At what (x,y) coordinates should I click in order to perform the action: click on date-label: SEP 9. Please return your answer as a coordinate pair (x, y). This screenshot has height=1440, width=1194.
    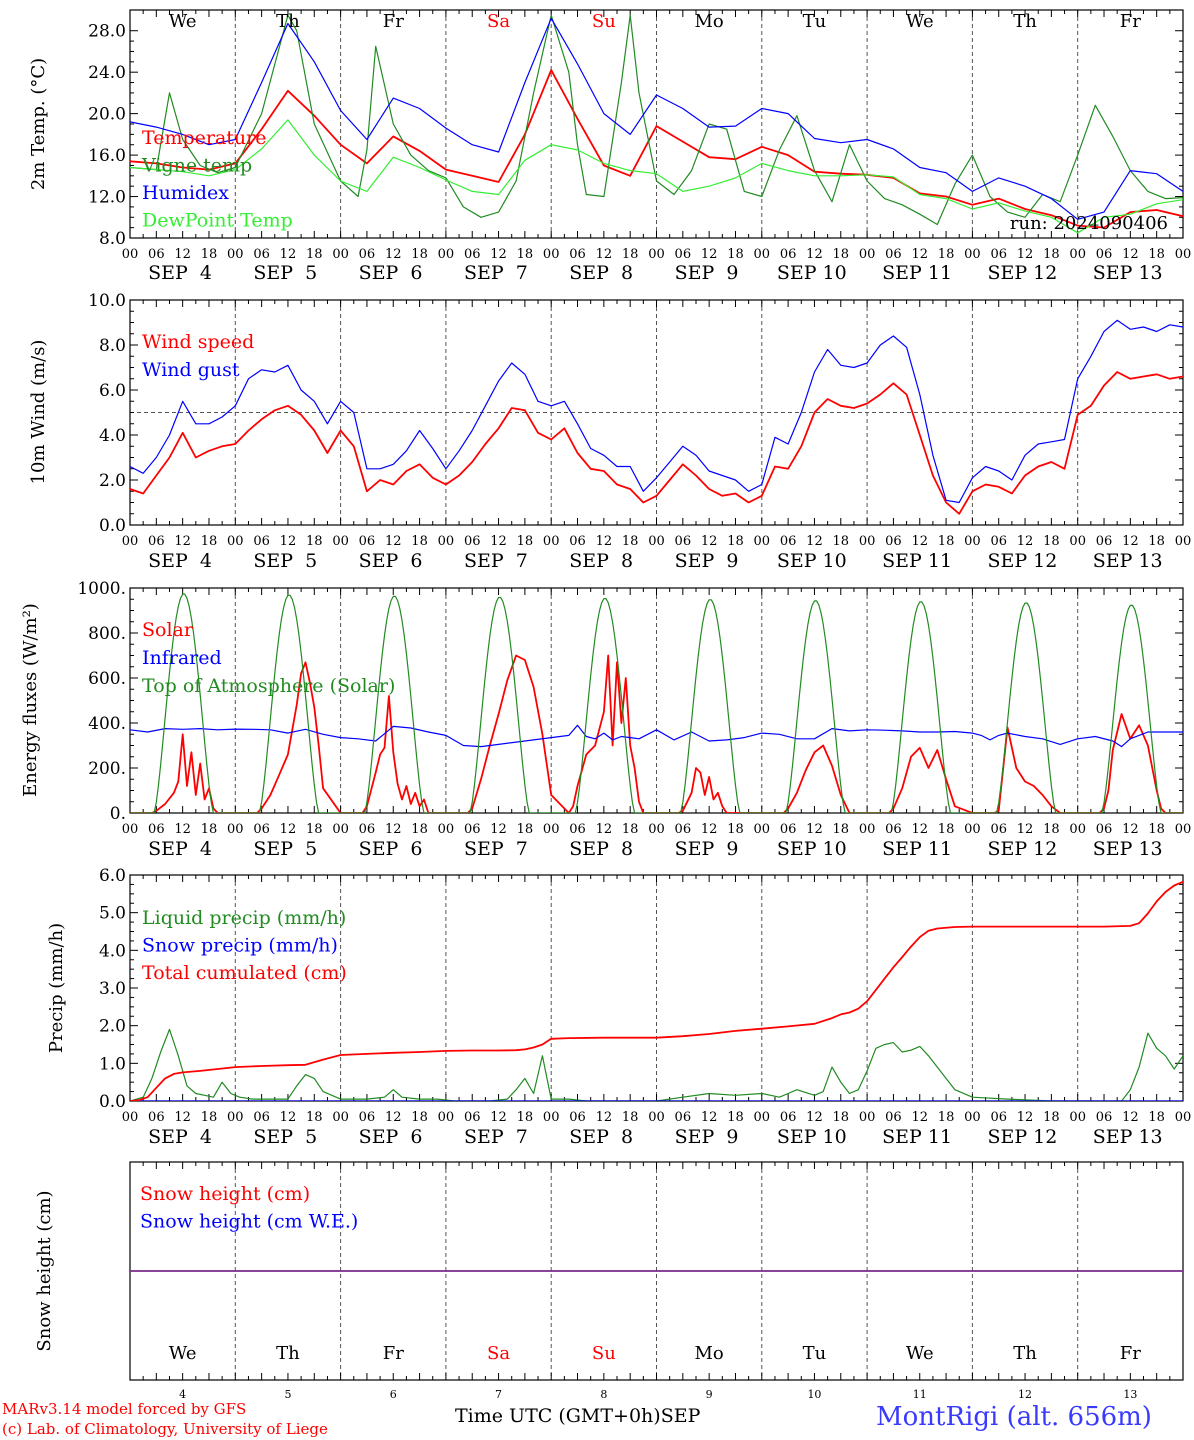
    Looking at the image, I should click on (707, 561).